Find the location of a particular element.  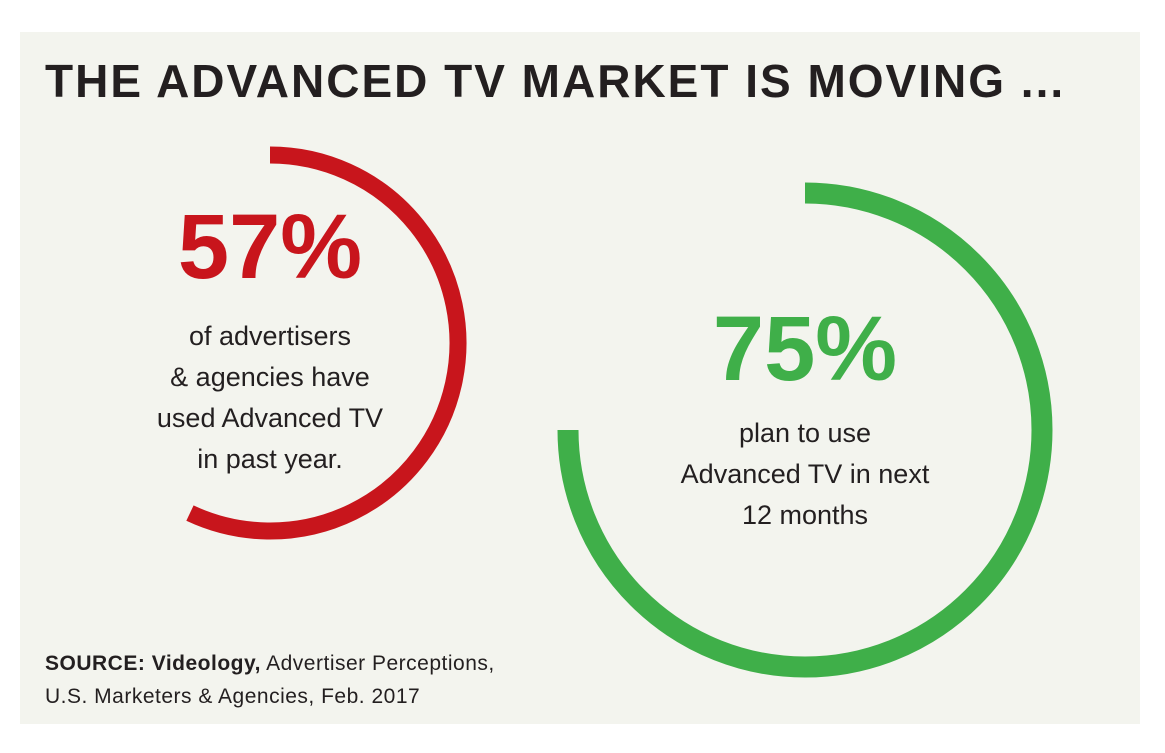

ring-arc is located at coordinates (326, 343).